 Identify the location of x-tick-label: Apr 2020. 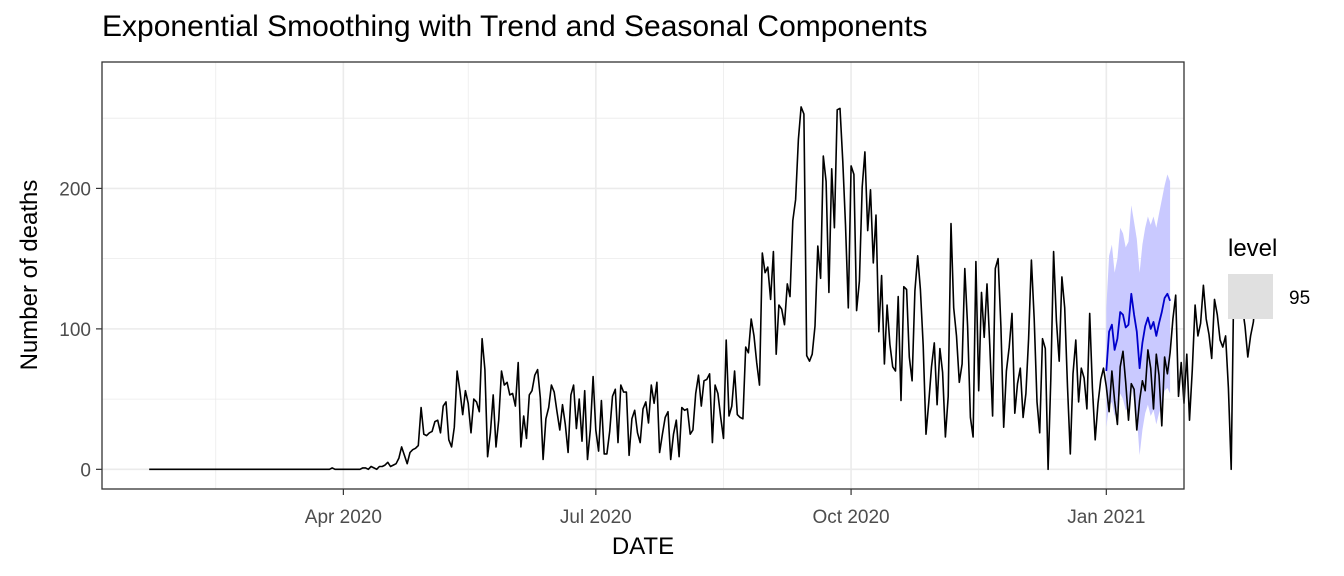
(343, 517).